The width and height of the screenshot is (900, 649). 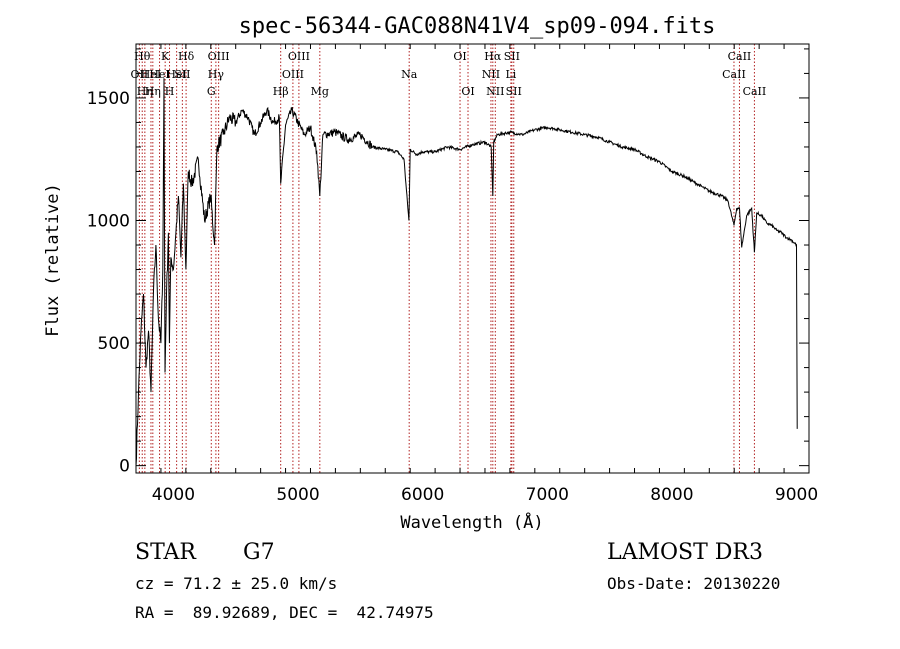 I want to click on line-label-16: OIII, so click(x=299, y=56).